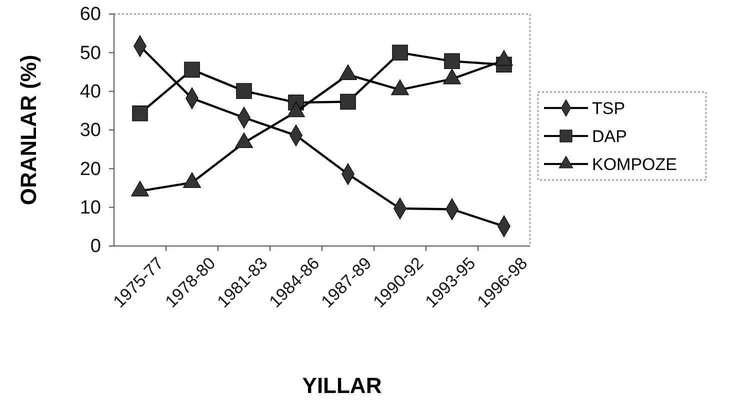 This screenshot has width=739, height=405. I want to click on y-tick-label: 10, so click(90, 207).